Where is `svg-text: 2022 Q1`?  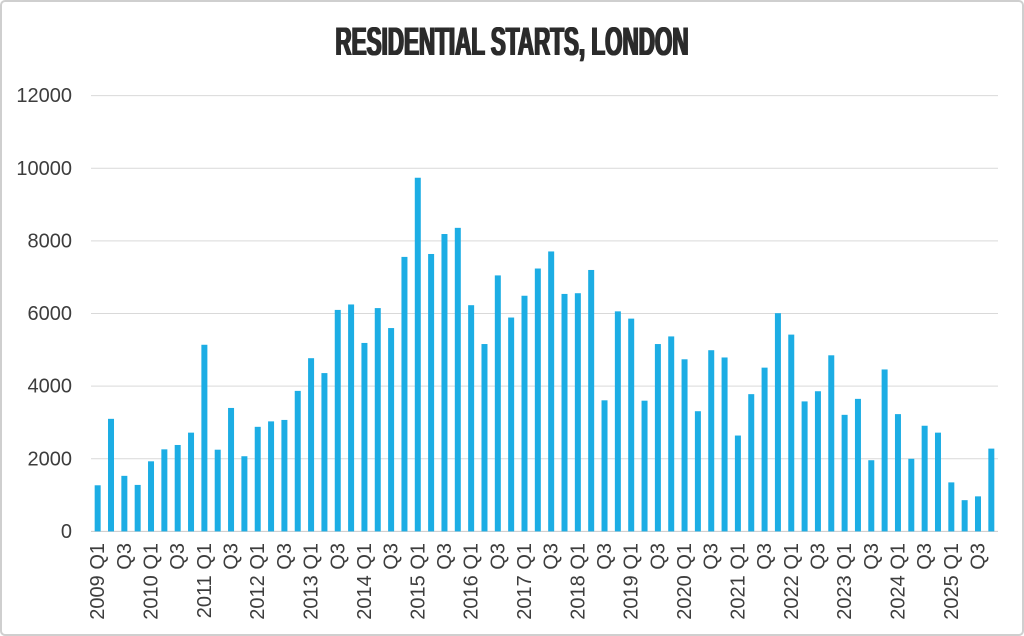
svg-text: 2022 Q1 is located at coordinates (792, 581).